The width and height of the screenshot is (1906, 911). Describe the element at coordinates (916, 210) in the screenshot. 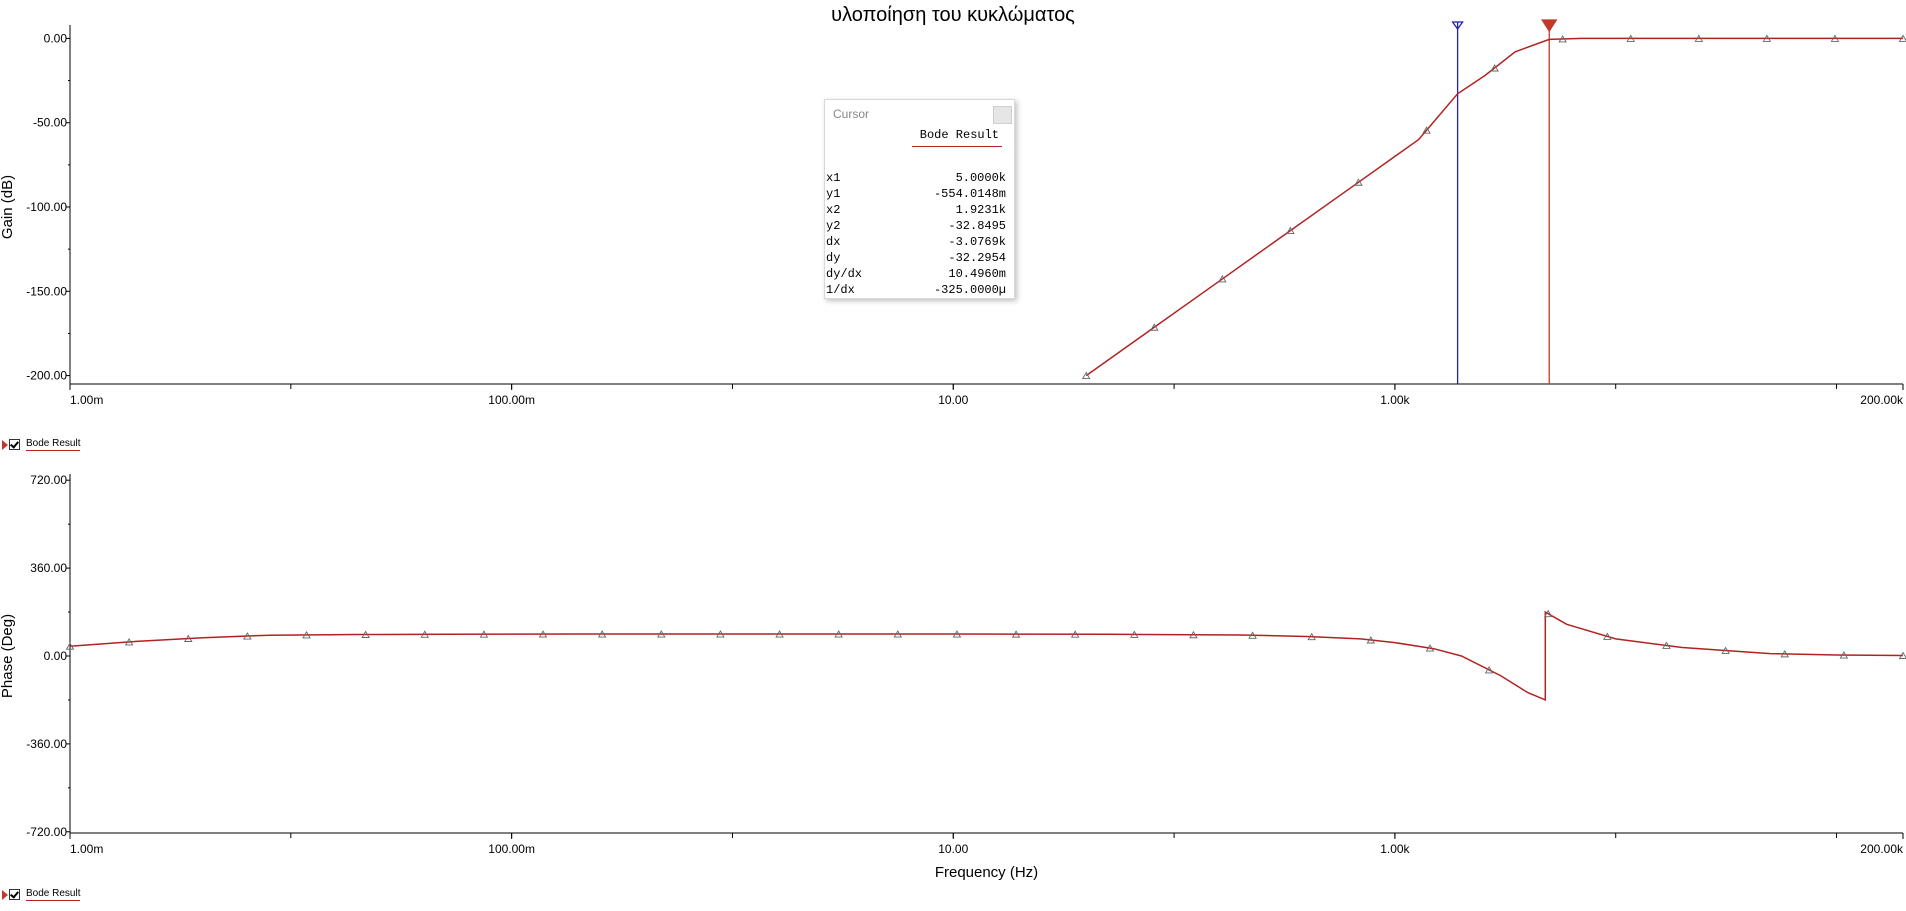

I see `cursor-row-x2: x2 1.9231k` at that location.